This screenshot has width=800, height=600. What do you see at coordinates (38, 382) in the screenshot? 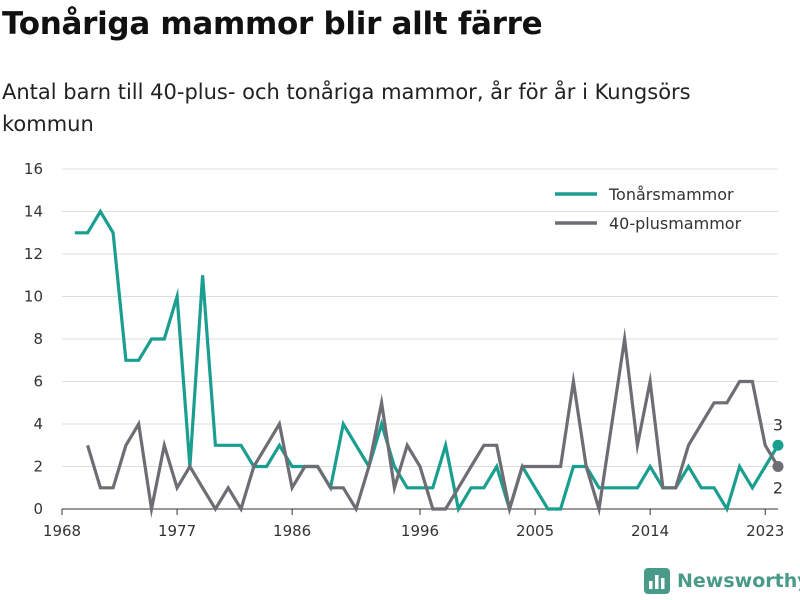
I see `y-tick-label: 6` at bounding box center [38, 382].